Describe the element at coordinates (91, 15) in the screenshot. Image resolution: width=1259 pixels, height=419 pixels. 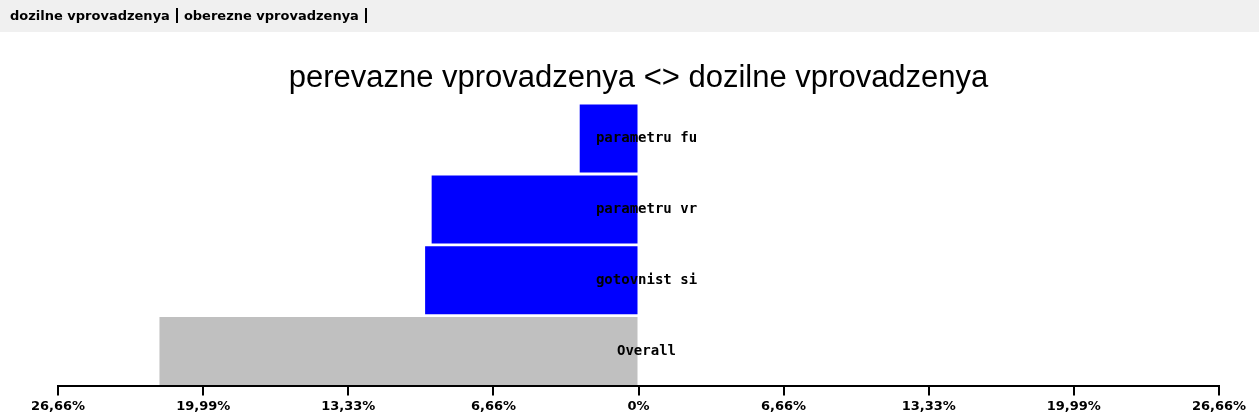
I see `text: dozilne vprovadzenya` at that location.